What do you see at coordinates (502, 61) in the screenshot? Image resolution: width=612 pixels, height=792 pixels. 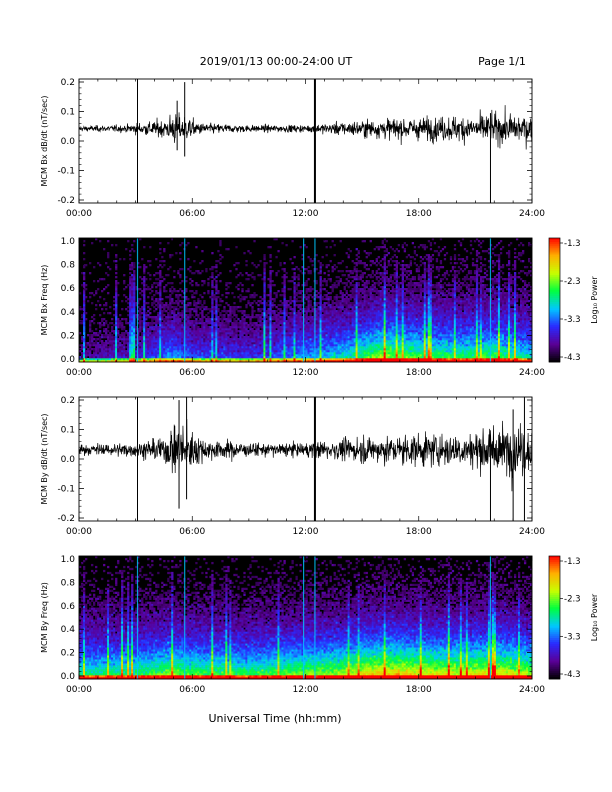 I see `page-number: Page 1/1` at bounding box center [502, 61].